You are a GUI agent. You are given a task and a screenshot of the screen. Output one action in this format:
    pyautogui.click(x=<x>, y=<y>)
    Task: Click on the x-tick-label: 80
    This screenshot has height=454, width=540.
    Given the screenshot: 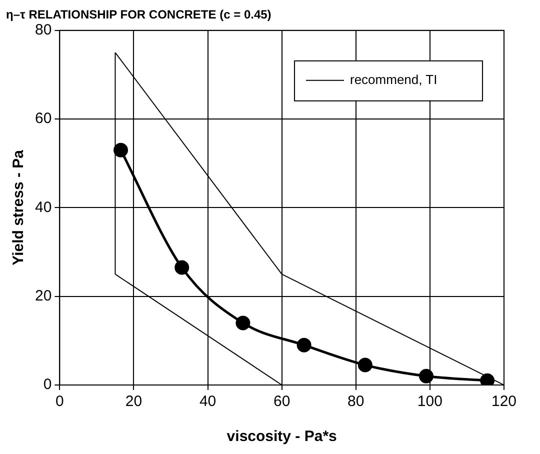 What is the action you would take?
    pyautogui.click(x=356, y=401)
    